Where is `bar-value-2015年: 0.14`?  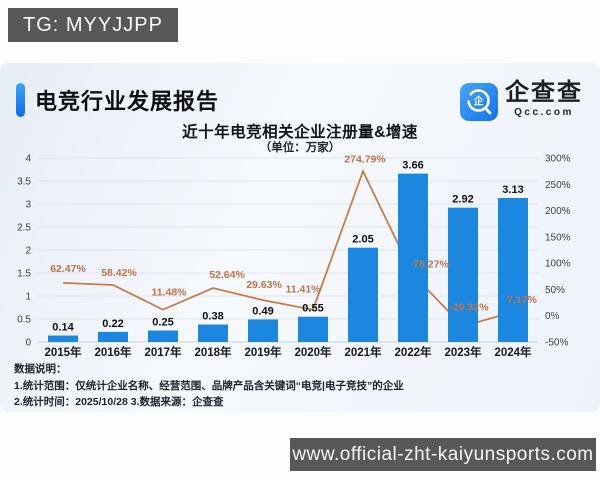
bar-value-2015年: 0.14 is located at coordinates (63, 328).